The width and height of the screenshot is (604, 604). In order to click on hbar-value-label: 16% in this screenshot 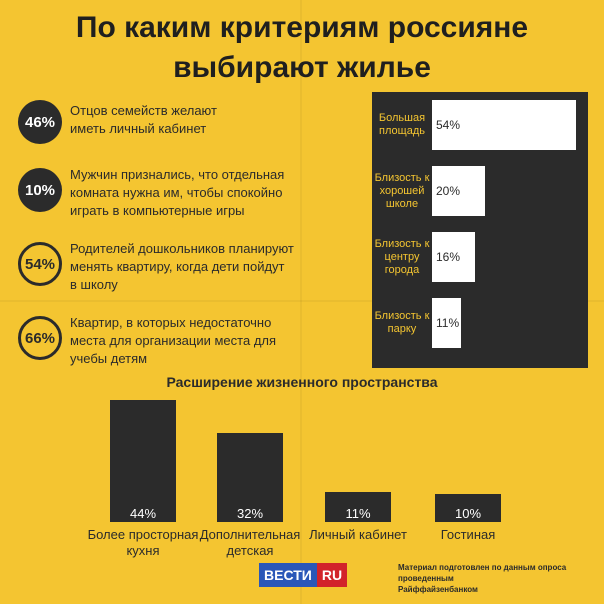, I will do `click(448, 257)`.